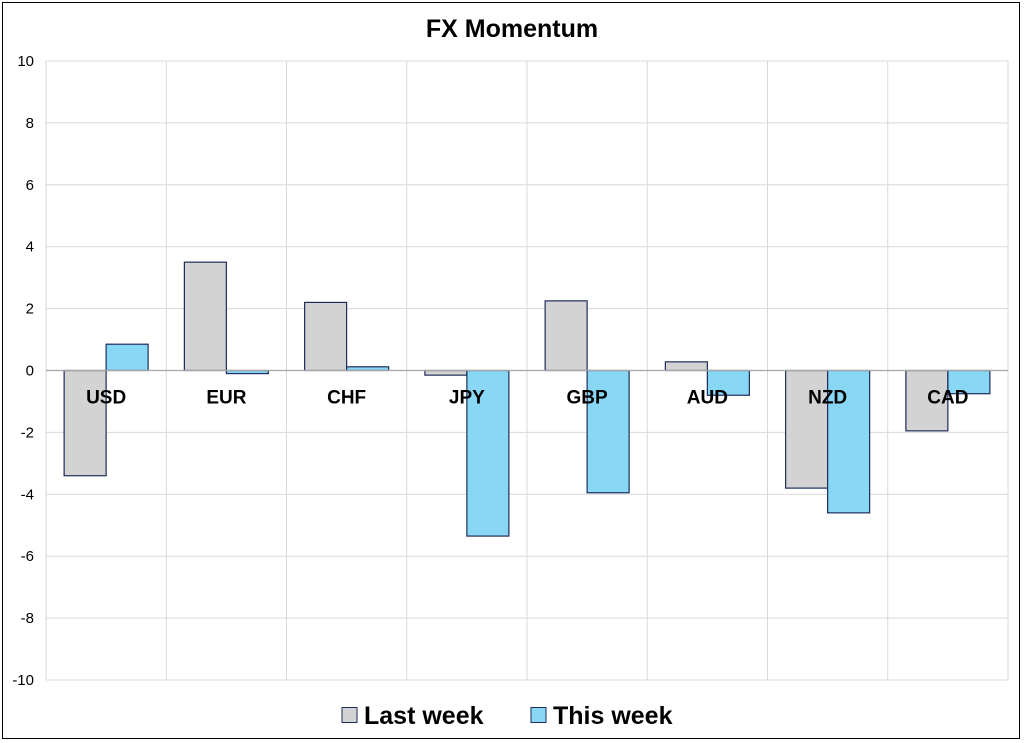  Describe the element at coordinates (512, 29) in the screenshot. I see `chart-title: FX Momentum` at that location.